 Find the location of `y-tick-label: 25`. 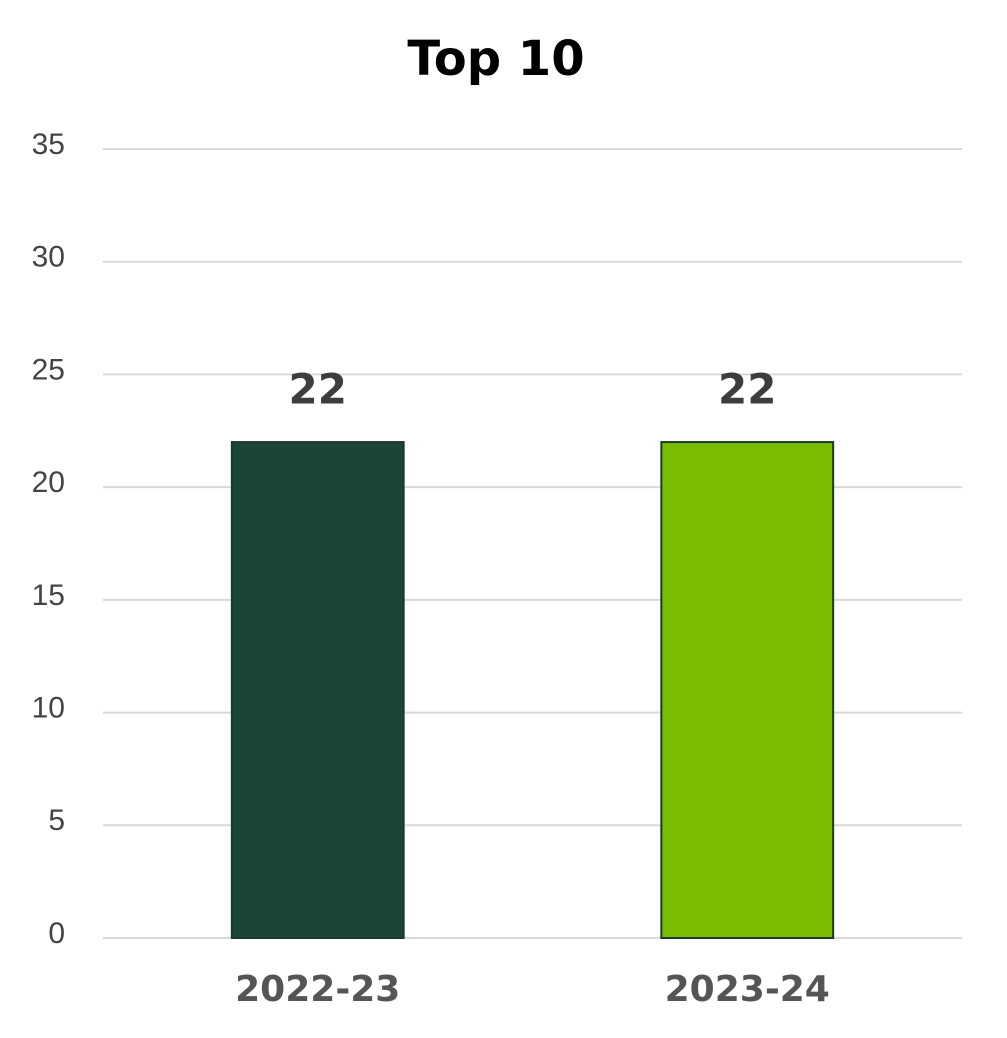

y-tick-label: 25 is located at coordinates (48, 369).